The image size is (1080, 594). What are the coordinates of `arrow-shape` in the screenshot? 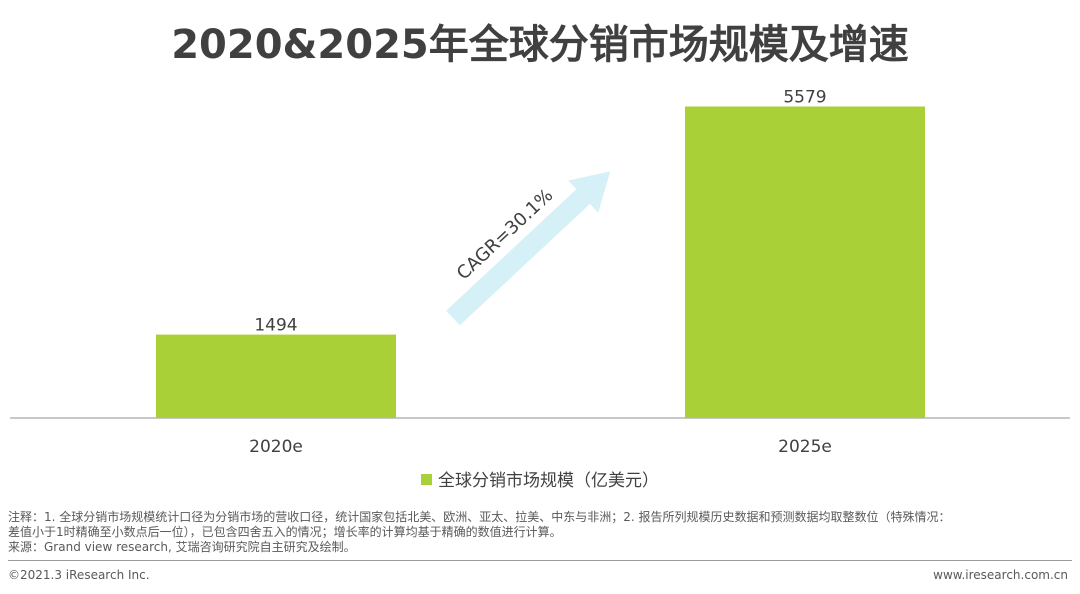 It's located at (528, 248).